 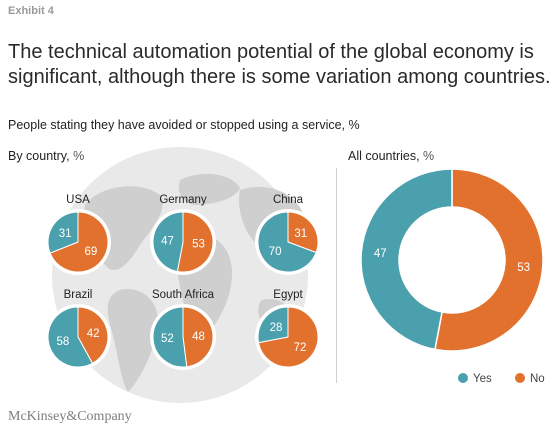 I want to click on all-countries-donut: 53 47, so click(x=452, y=260).